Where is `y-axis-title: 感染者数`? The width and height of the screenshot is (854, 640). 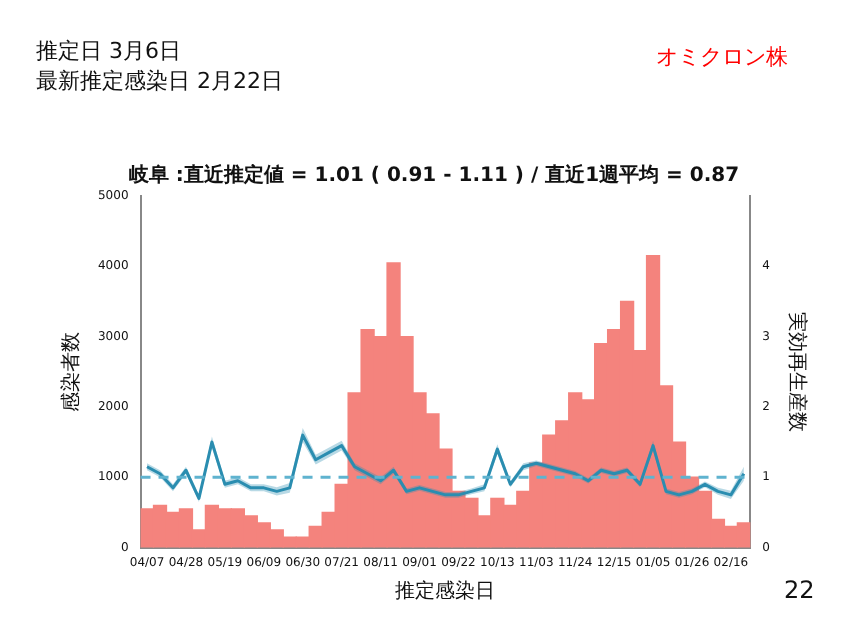
y-axis-title: 感染者数 is located at coordinates (71, 371).